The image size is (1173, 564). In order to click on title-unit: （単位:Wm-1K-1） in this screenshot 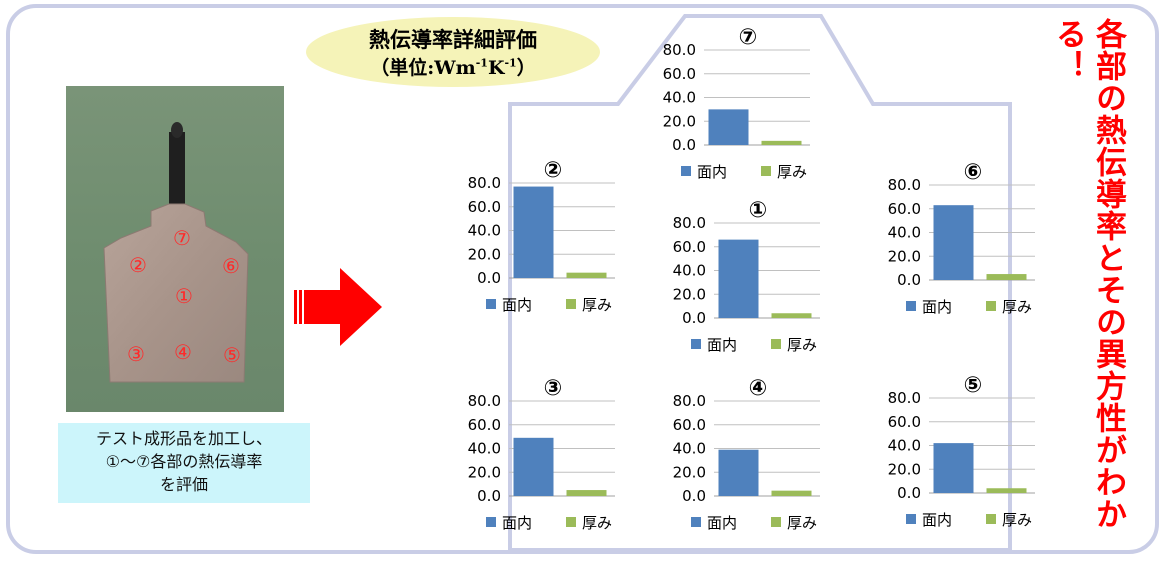, I will do `click(453, 66)`.